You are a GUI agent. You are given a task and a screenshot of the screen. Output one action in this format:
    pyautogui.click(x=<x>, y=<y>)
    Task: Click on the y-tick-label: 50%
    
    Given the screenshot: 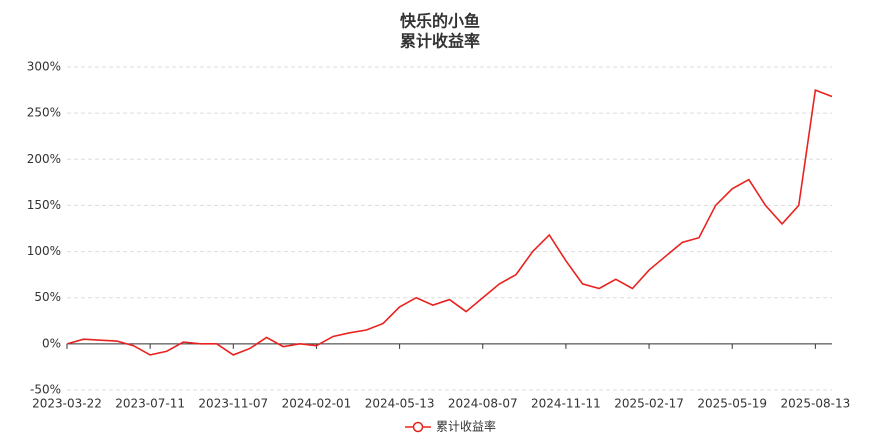 What is the action you would take?
    pyautogui.click(x=47, y=297)
    